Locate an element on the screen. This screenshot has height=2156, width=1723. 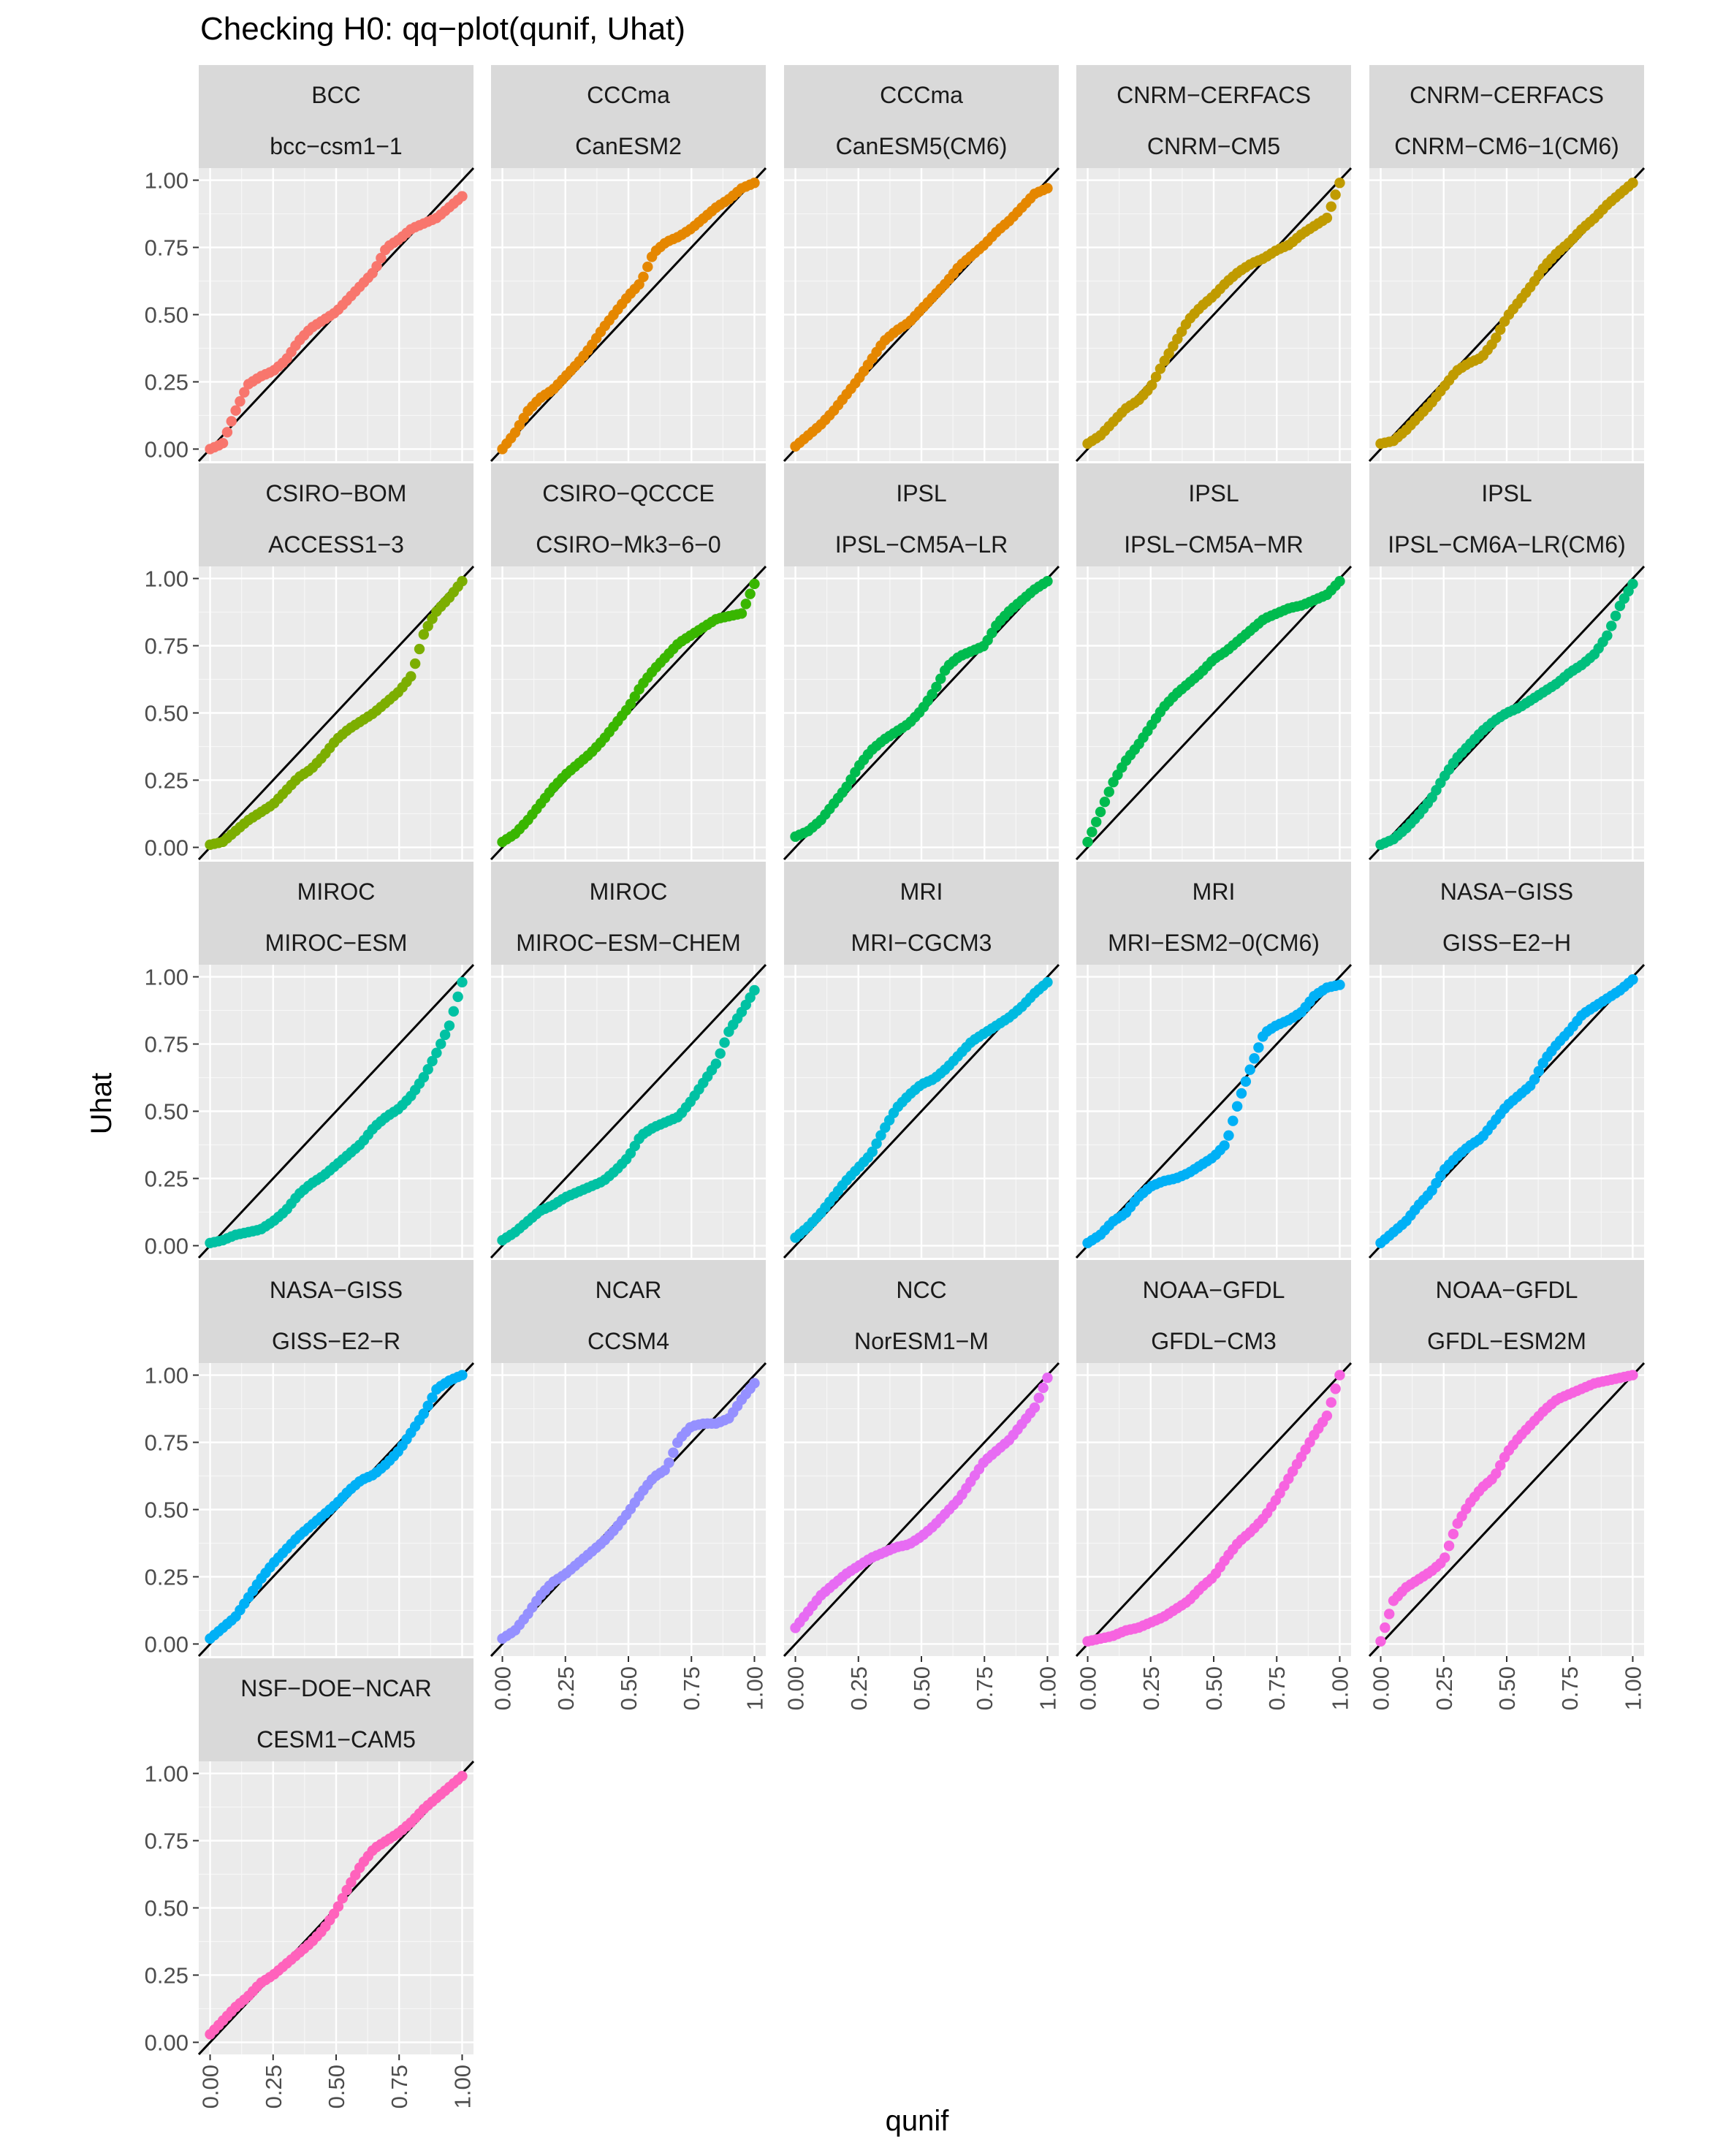
strip-label-model: MRI−ESM2−0(CM6) is located at coordinates (1214, 943).